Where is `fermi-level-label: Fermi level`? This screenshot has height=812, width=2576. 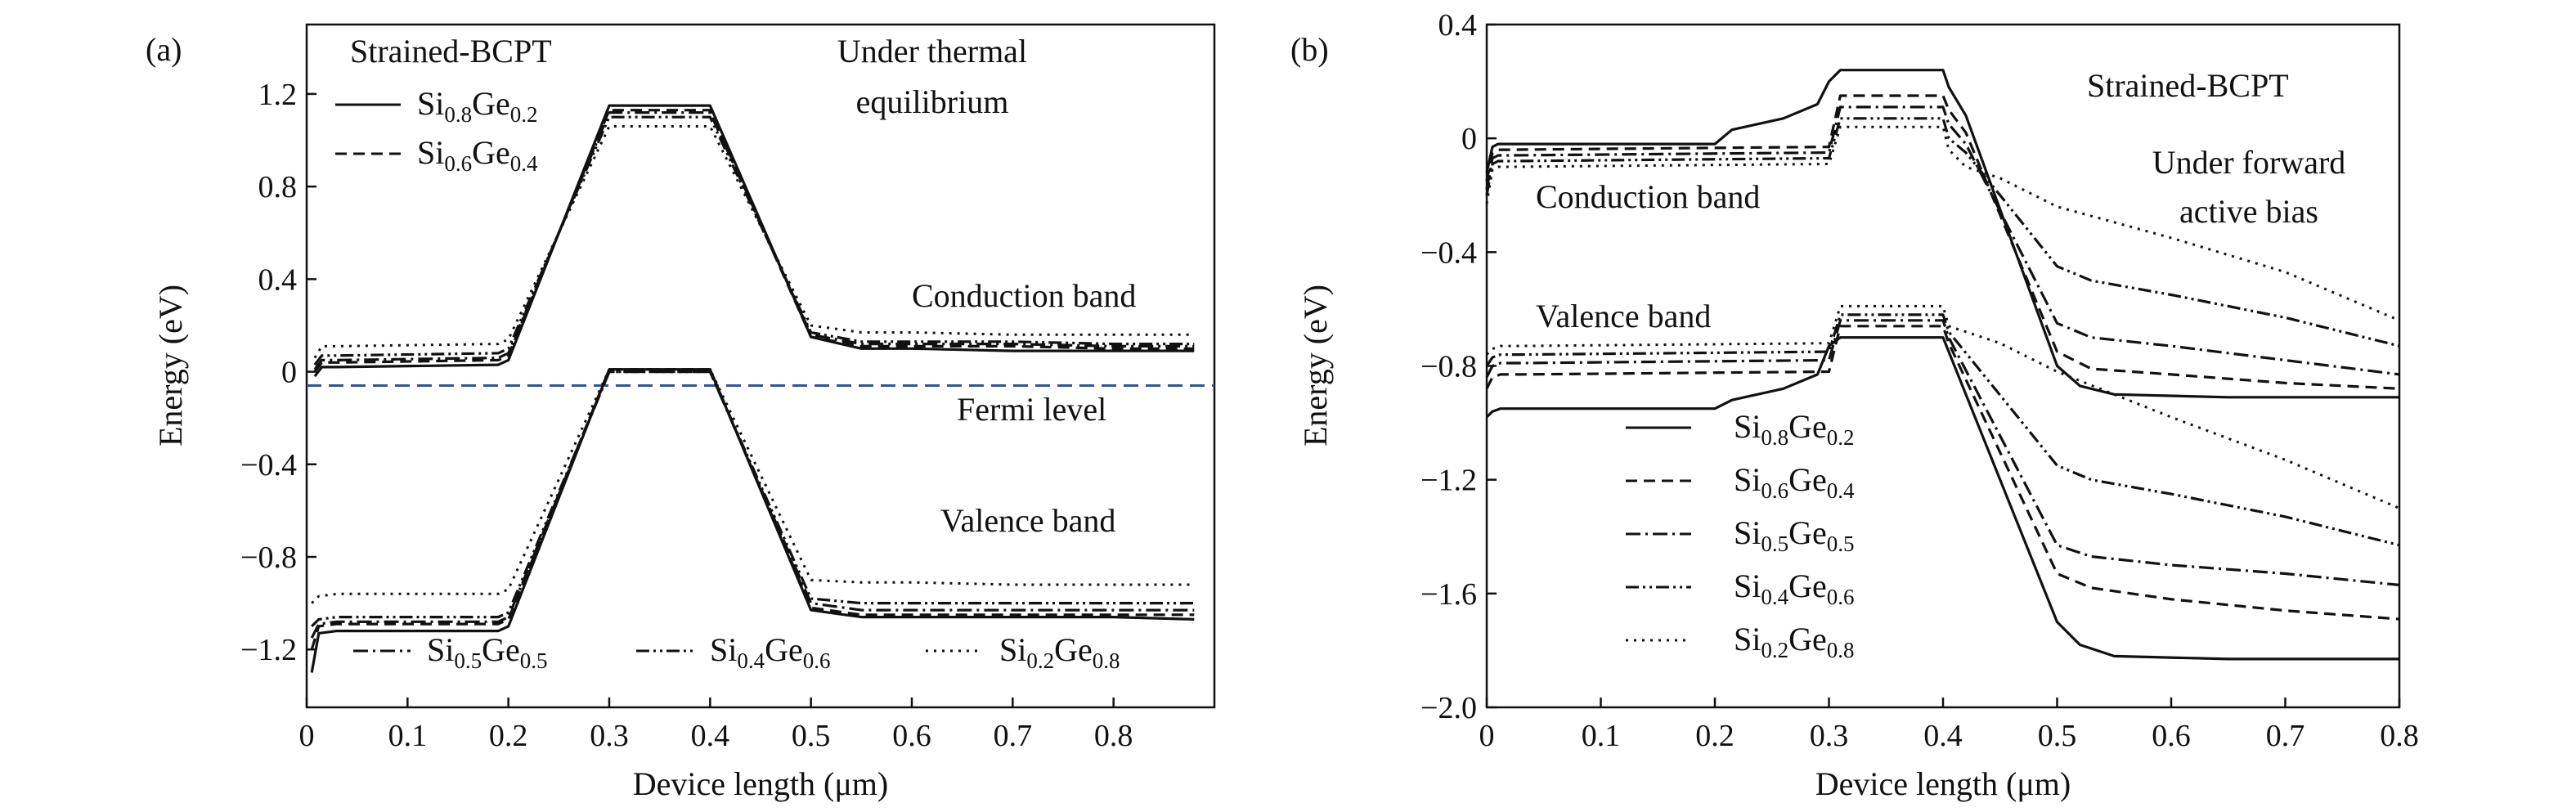 fermi-level-label: Fermi level is located at coordinates (1032, 410).